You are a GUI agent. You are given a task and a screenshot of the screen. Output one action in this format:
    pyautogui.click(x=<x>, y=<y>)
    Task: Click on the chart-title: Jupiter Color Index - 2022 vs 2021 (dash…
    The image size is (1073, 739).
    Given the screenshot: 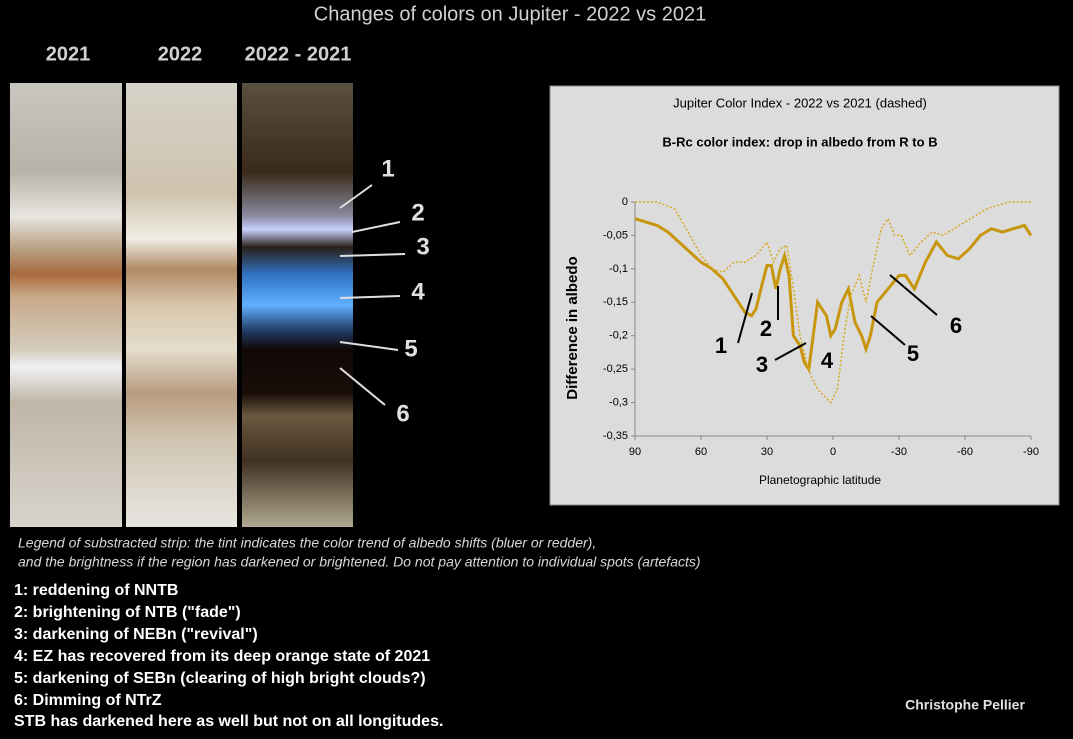 What is the action you would take?
    pyautogui.click(x=800, y=102)
    